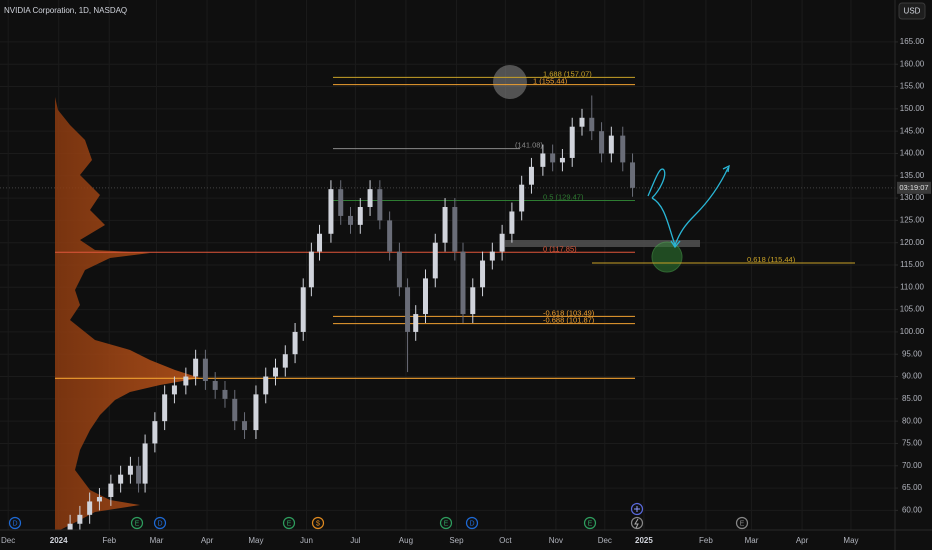 Image resolution: width=932 pixels, height=550 pixels. Describe the element at coordinates (569, 320) in the screenshot. I see `level-label: -0.688 (101.87)` at that location.